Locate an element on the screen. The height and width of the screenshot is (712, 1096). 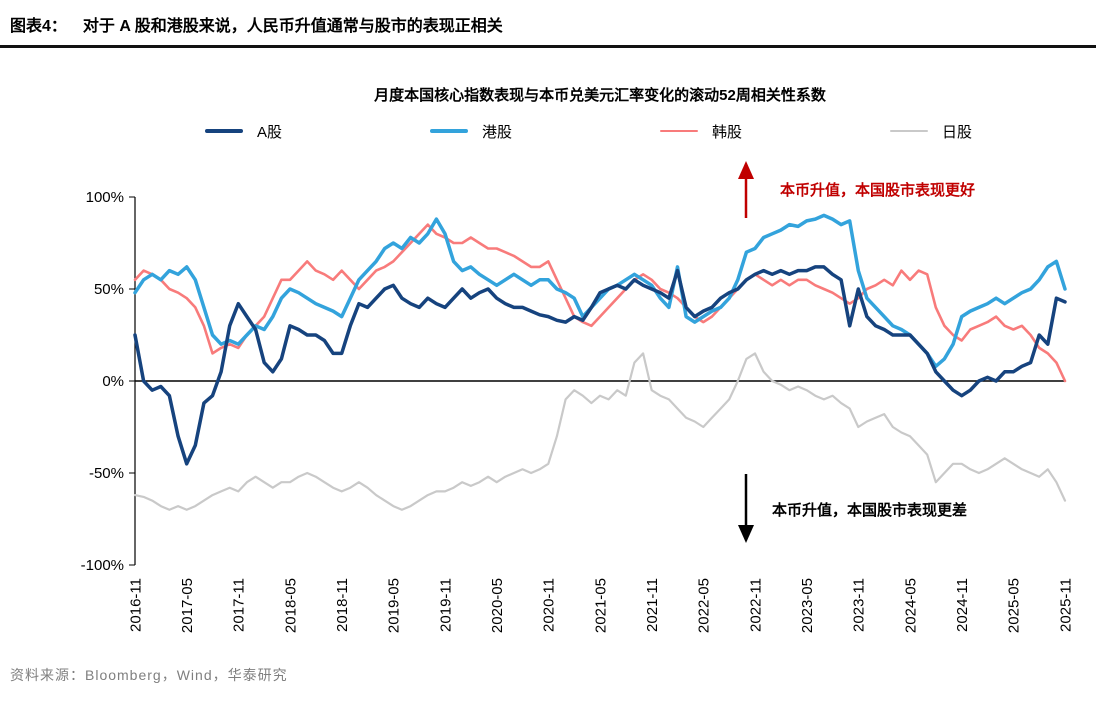
legend-label: A股 is located at coordinates (270, 132).